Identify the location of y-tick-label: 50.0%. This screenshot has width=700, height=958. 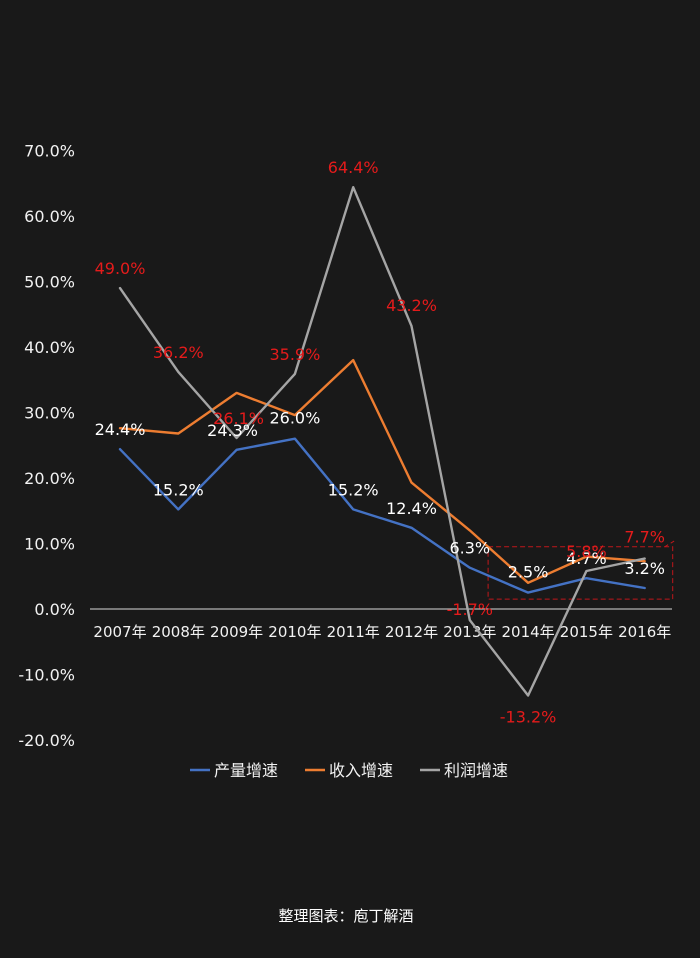
(49, 282).